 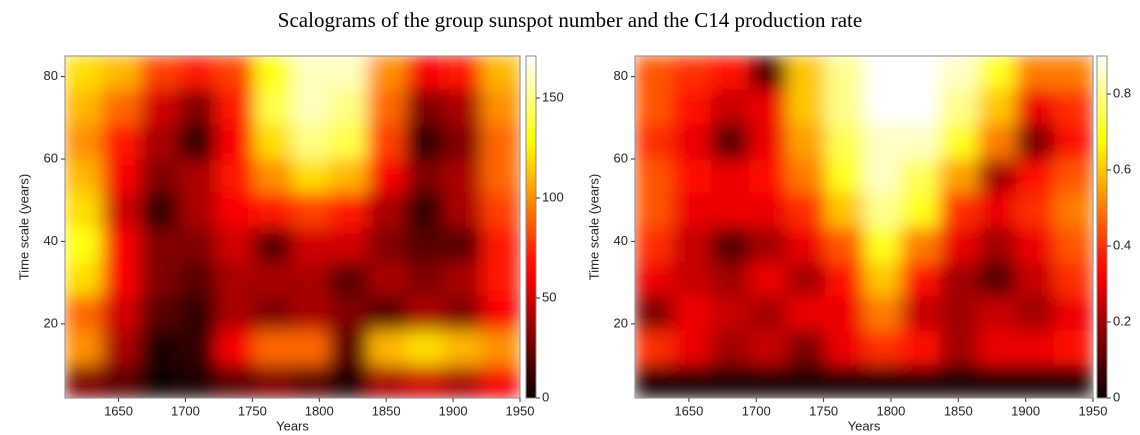 What do you see at coordinates (756, 410) in the screenshot?
I see `x-tick-label: 1700` at bounding box center [756, 410].